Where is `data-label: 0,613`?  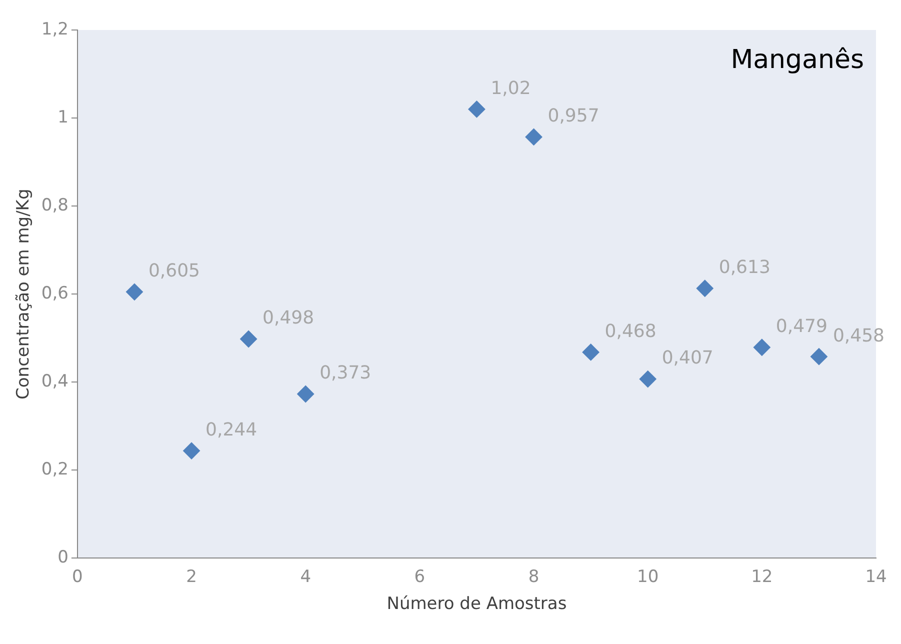
data-label: 0,613 is located at coordinates (744, 267).